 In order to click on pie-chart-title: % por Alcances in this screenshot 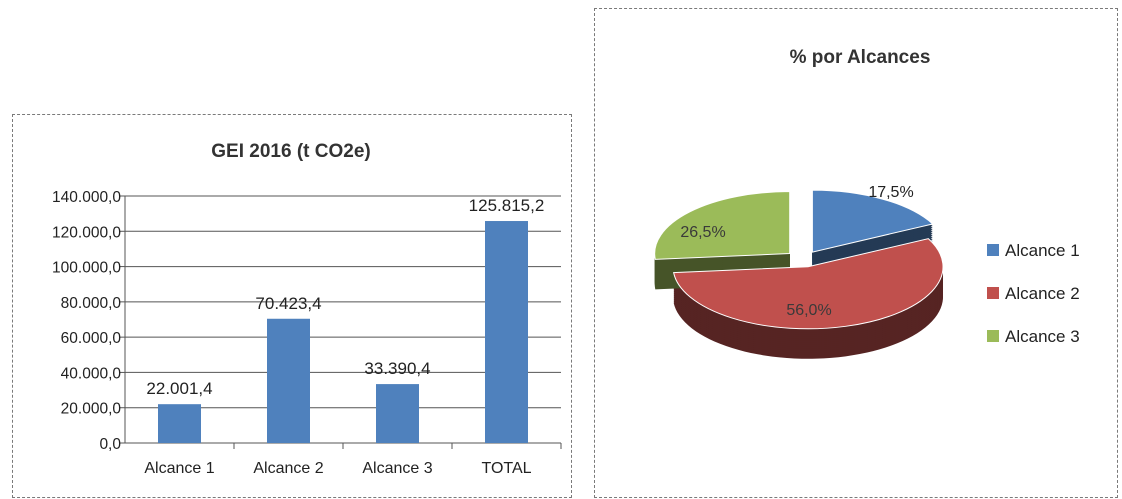, I will do `click(860, 57)`.